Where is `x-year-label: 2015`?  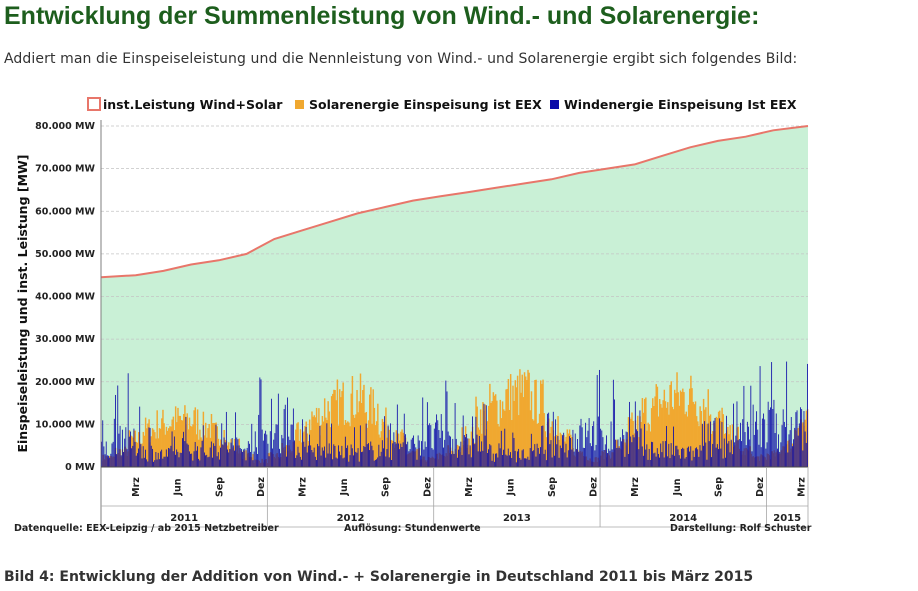
x-year-label: 2015 is located at coordinates (787, 518).